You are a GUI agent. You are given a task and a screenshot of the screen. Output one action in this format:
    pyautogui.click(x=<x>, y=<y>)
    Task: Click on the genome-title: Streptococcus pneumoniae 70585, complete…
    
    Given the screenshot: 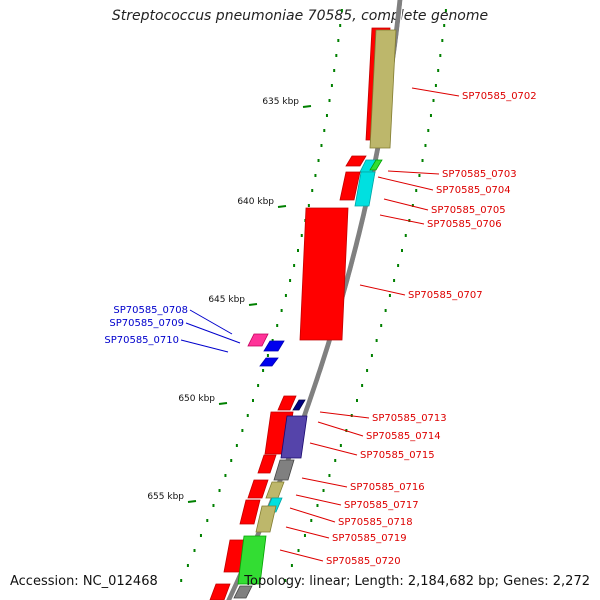 What is the action you would take?
    pyautogui.click(x=300, y=16)
    